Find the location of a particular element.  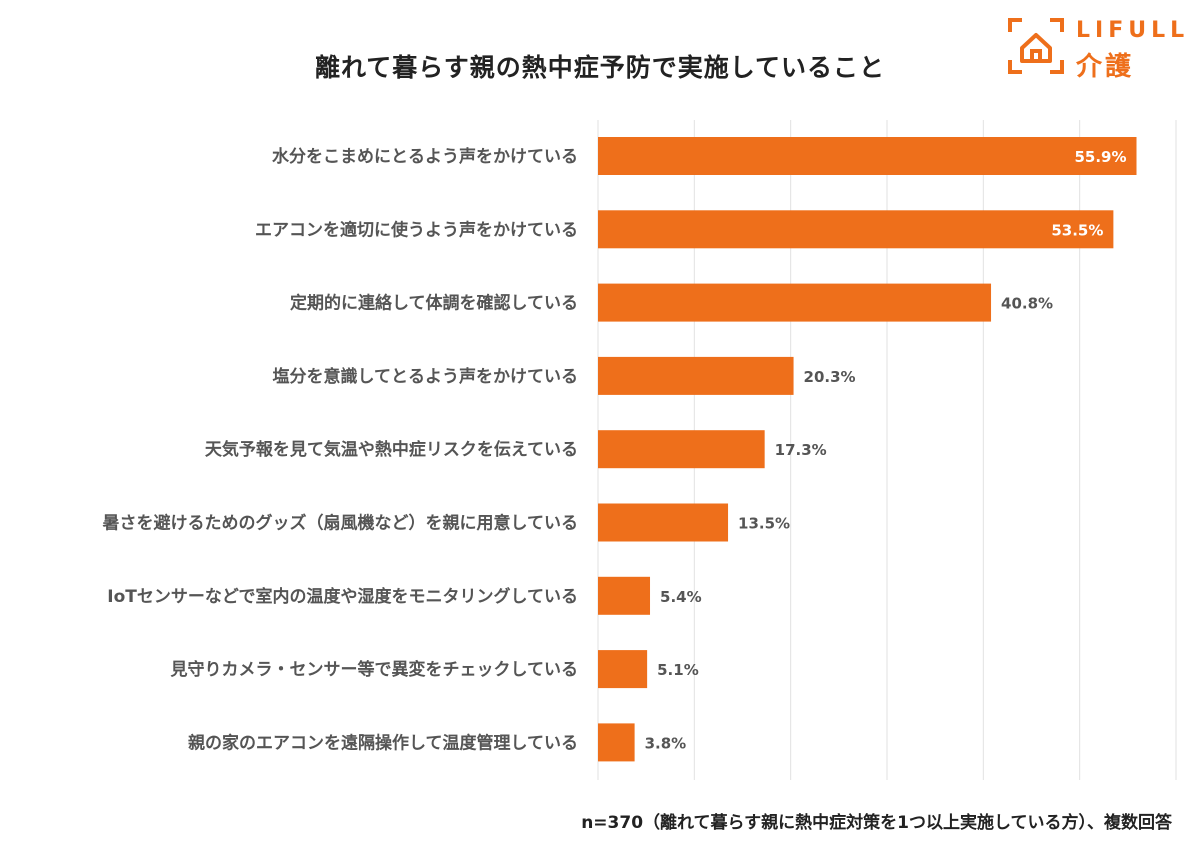

category-label: 塩分を意識してとるよう声をかけている is located at coordinates (426, 376).